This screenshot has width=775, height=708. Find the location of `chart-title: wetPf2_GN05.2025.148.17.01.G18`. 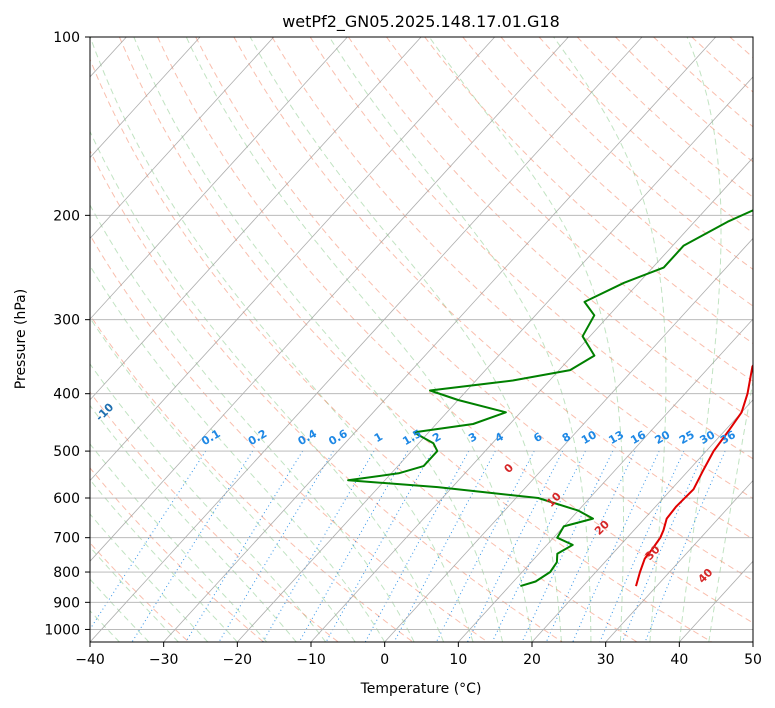

chart-title: wetPf2_GN05.2025.148.17.01.G18 is located at coordinates (421, 22).